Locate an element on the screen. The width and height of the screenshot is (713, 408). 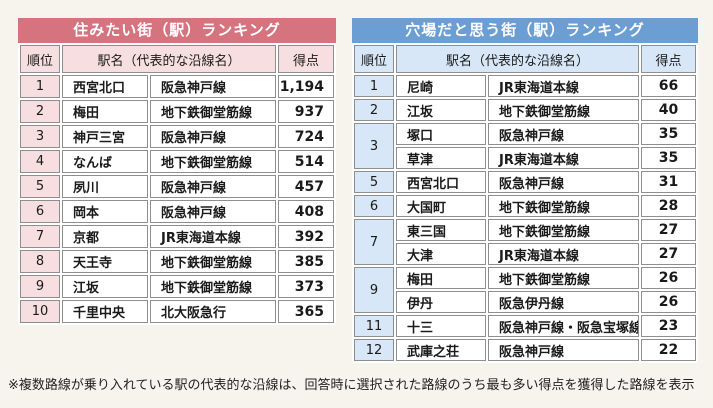
table-row: 5 西宮北口 阪急神戸線 31 is located at coordinates (525, 182).